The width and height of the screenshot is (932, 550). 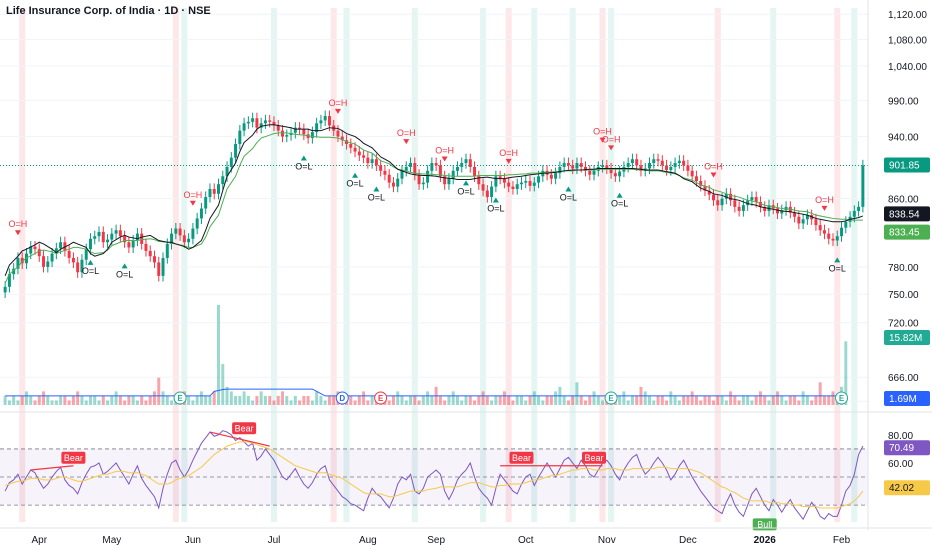 What do you see at coordinates (907, 488) in the screenshot?
I see `rsi-ma-badge: 42.02` at bounding box center [907, 488].